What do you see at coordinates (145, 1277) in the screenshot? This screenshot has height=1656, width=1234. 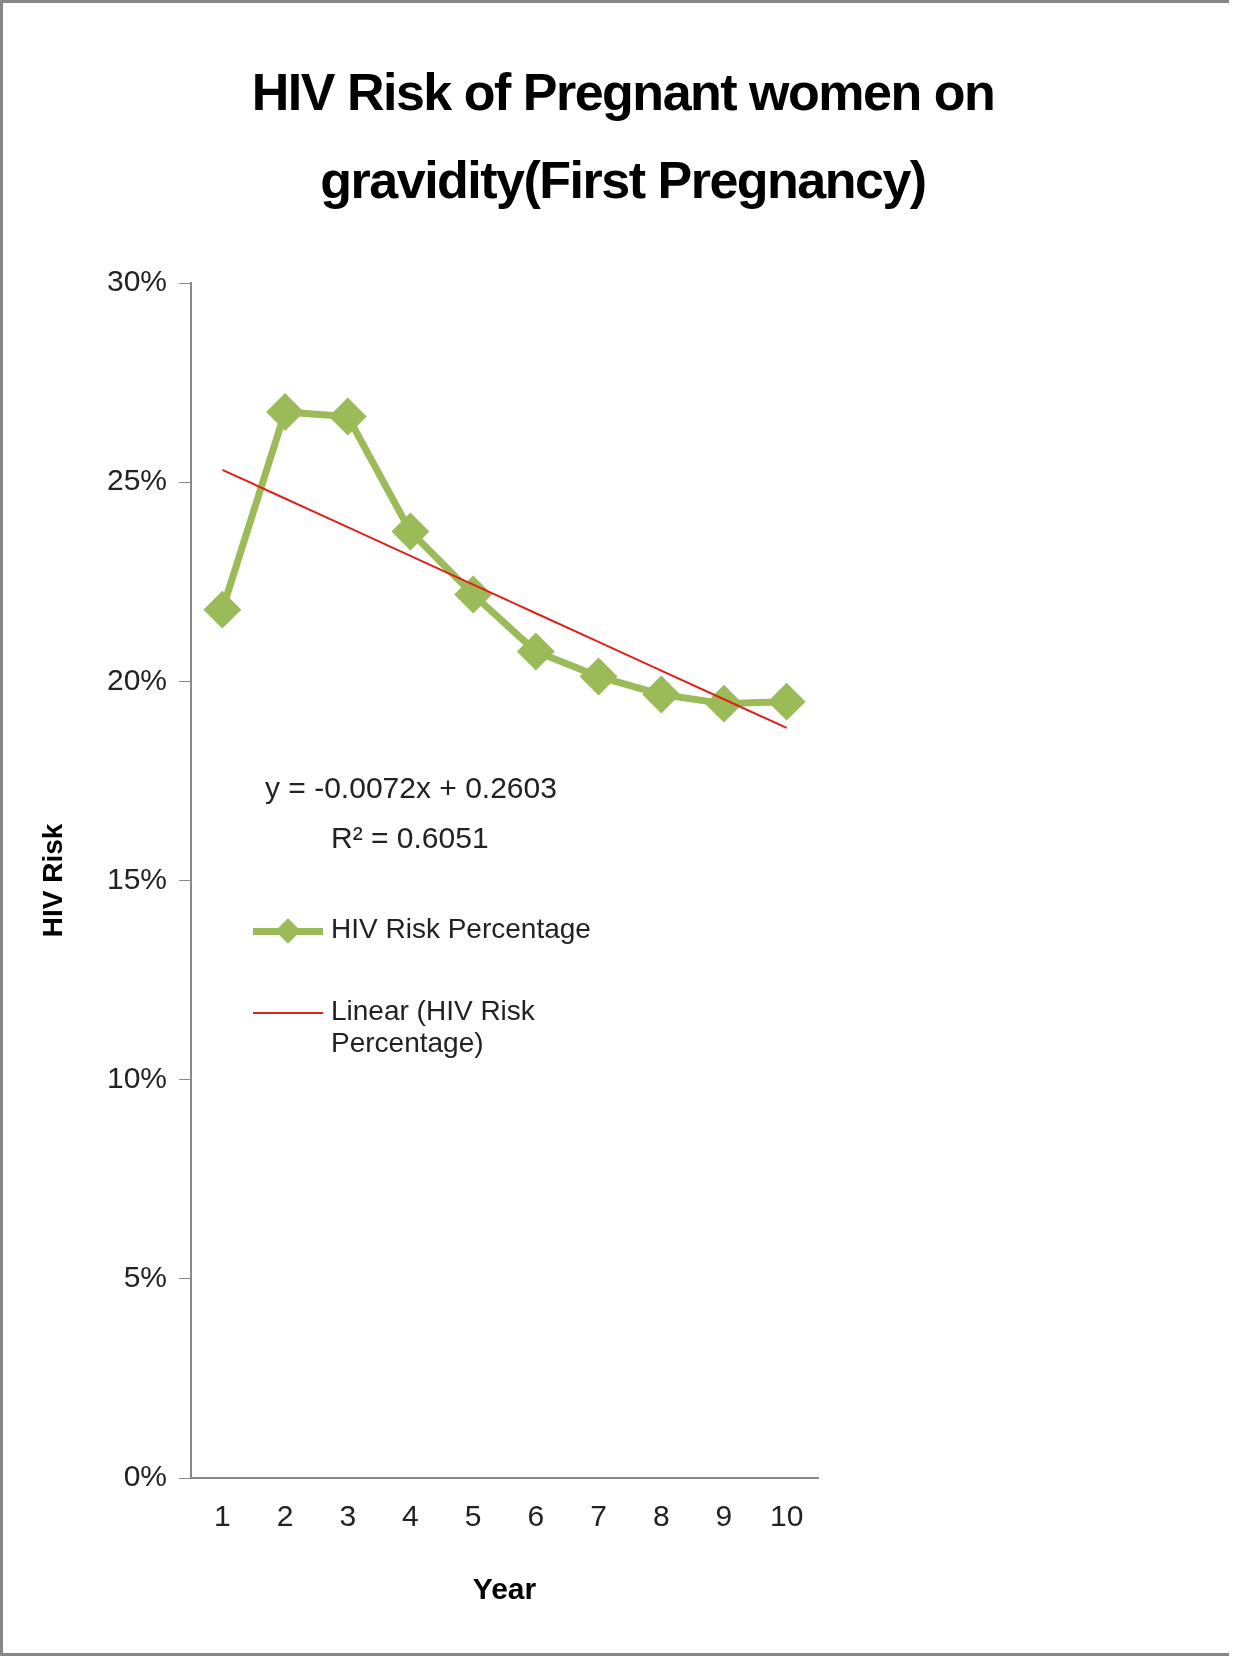 I see `y-tick-label: 5%` at bounding box center [145, 1277].